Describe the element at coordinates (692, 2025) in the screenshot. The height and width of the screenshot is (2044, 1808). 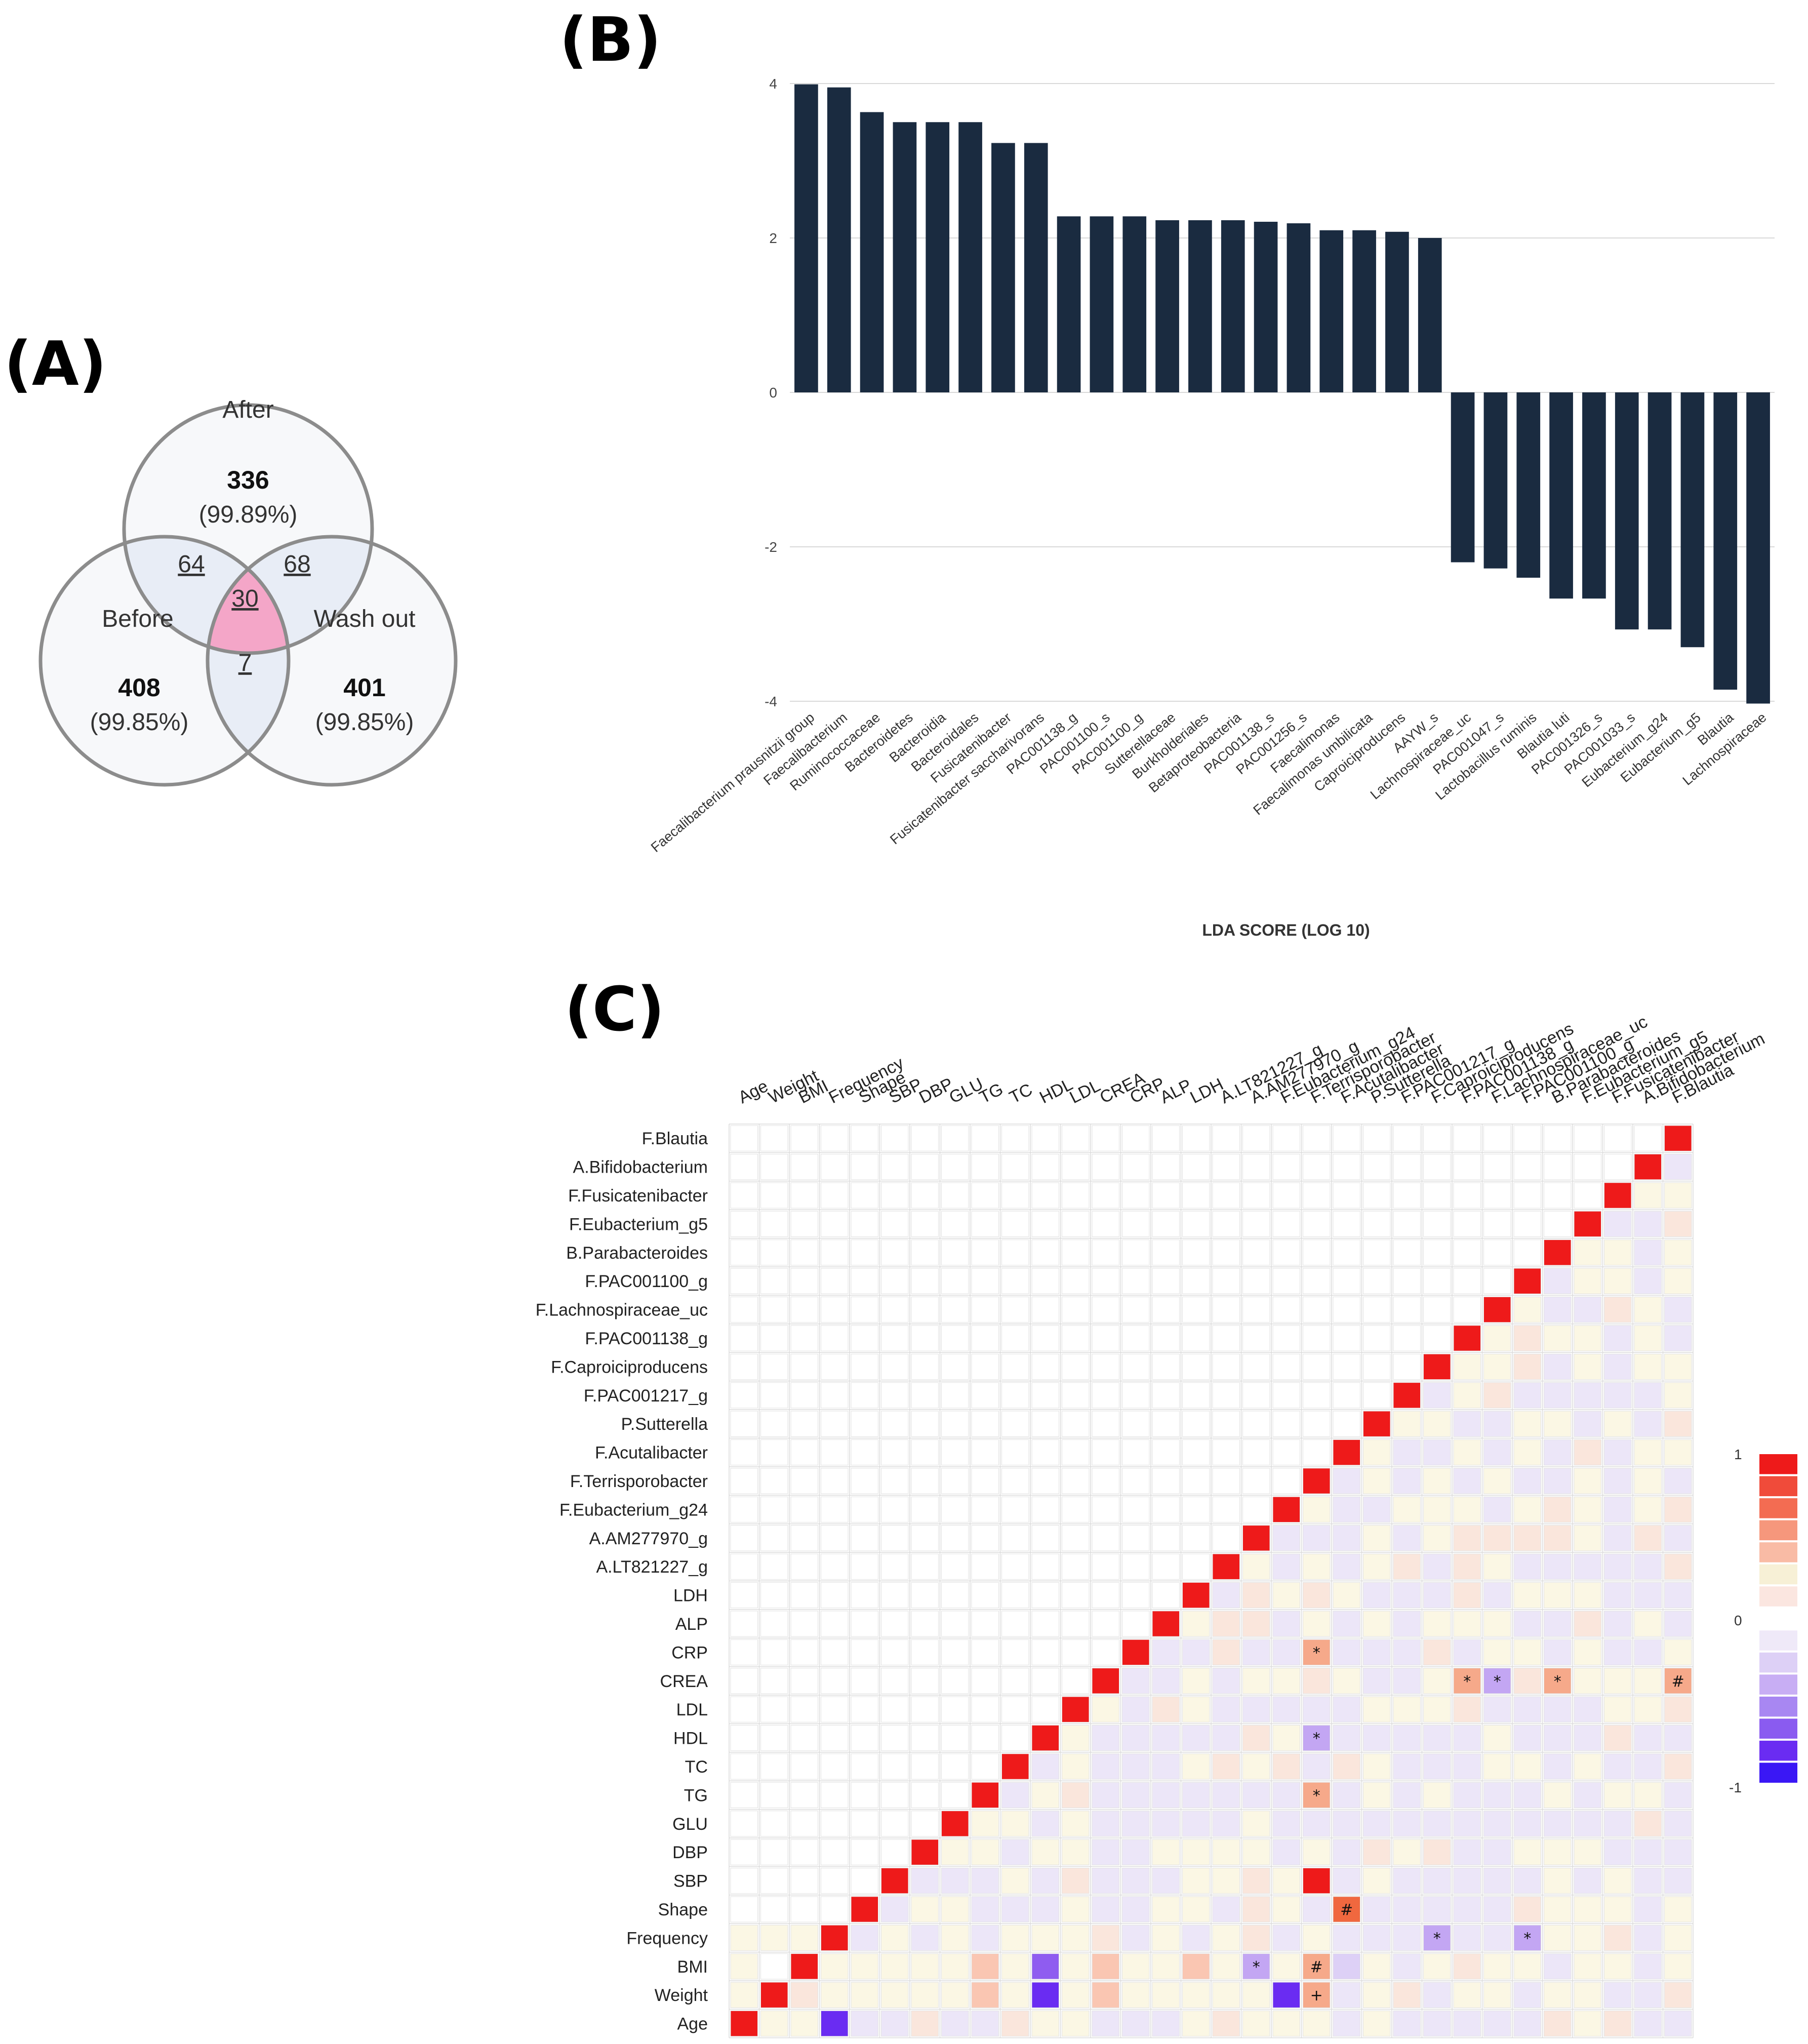
I see `heatmap-row-label: Age` at that location.